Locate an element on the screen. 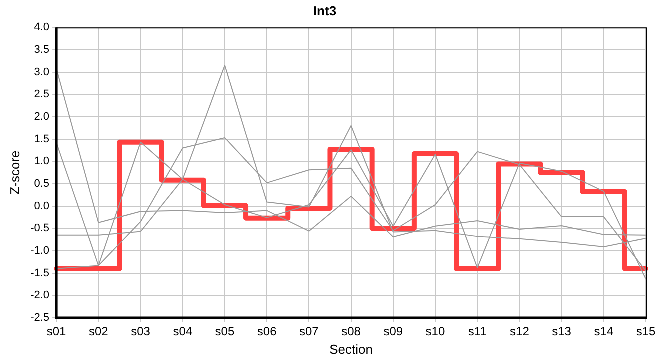 The image size is (660, 360). x-tick-label: s08 is located at coordinates (352, 331).